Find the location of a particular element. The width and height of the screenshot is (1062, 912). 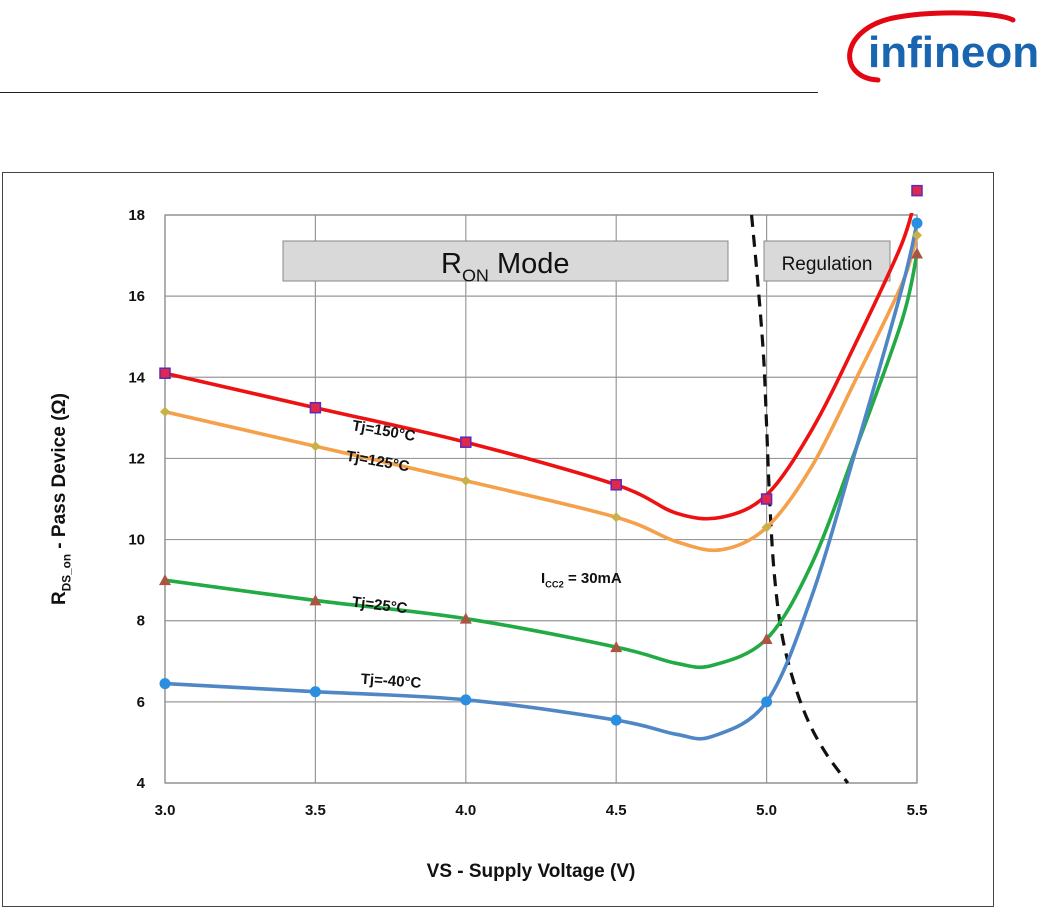

series-labels: Tj=150°CTj=125°CTj=25°CTj=-40°C is located at coordinates (383, 554).